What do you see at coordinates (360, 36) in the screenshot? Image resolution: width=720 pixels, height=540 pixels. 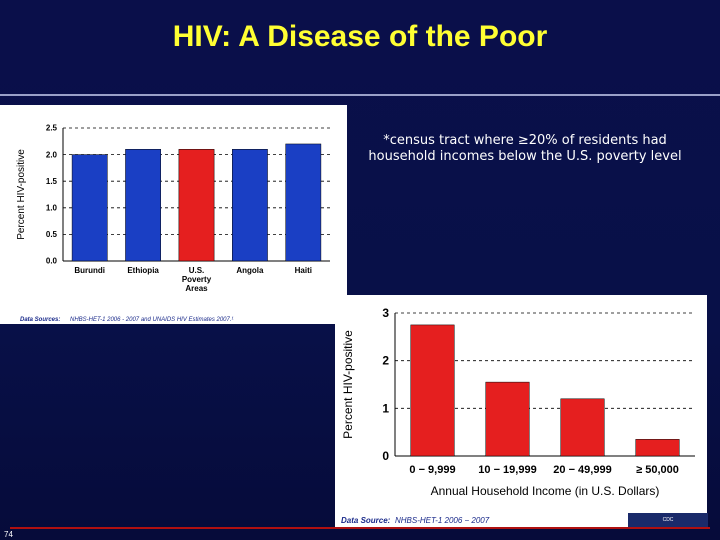 I see `slide-title: HIV: A Disease of the Poor` at bounding box center [360, 36].